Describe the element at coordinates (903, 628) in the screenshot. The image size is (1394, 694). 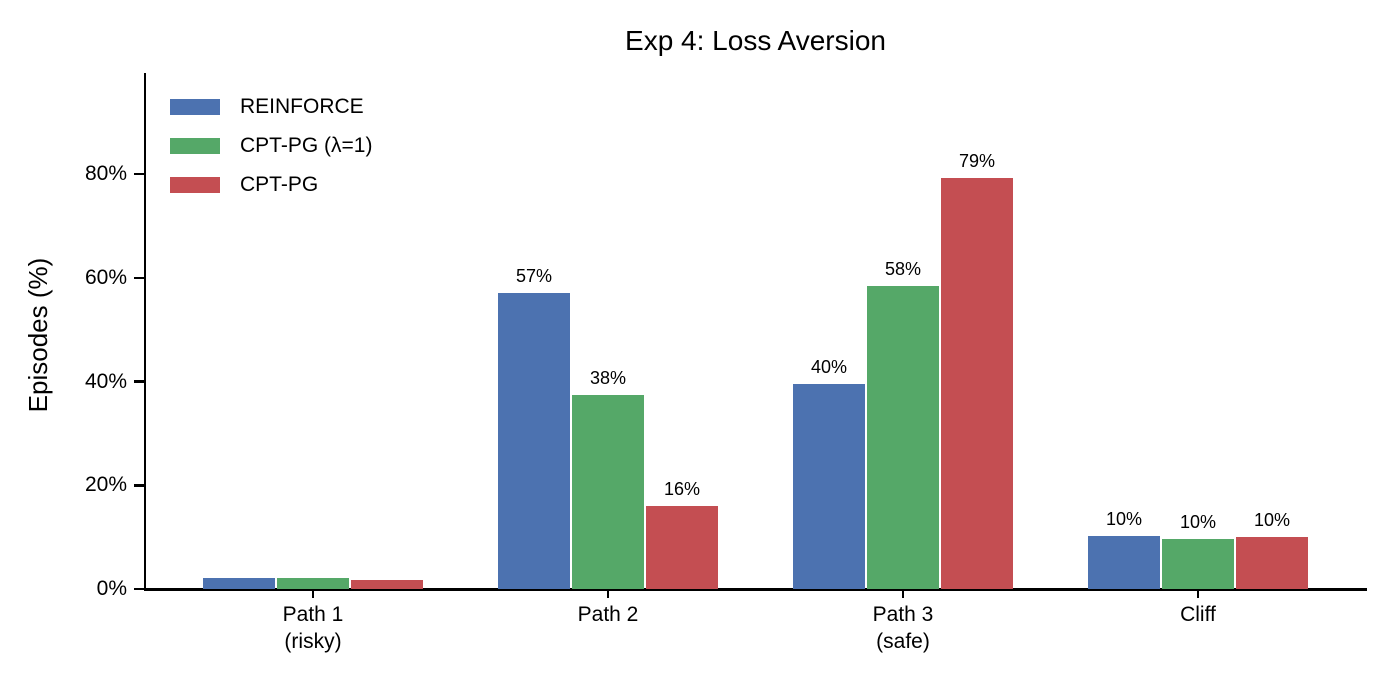
I see `x-tick-label: Path 3 (safe)` at that location.